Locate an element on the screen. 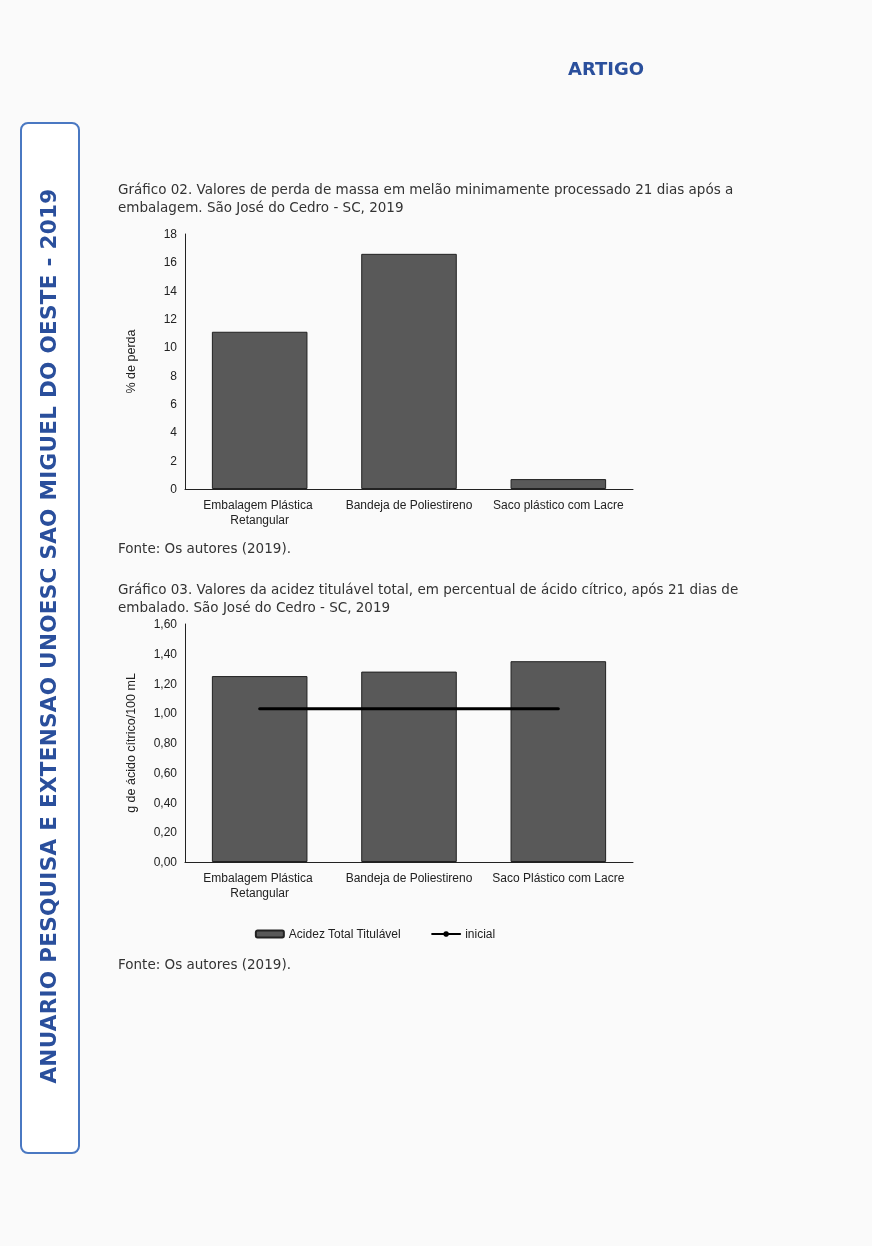 Image resolution: width=872 pixels, height=1246 pixels. y-tick-label: 0,80 is located at coordinates (165, 743).